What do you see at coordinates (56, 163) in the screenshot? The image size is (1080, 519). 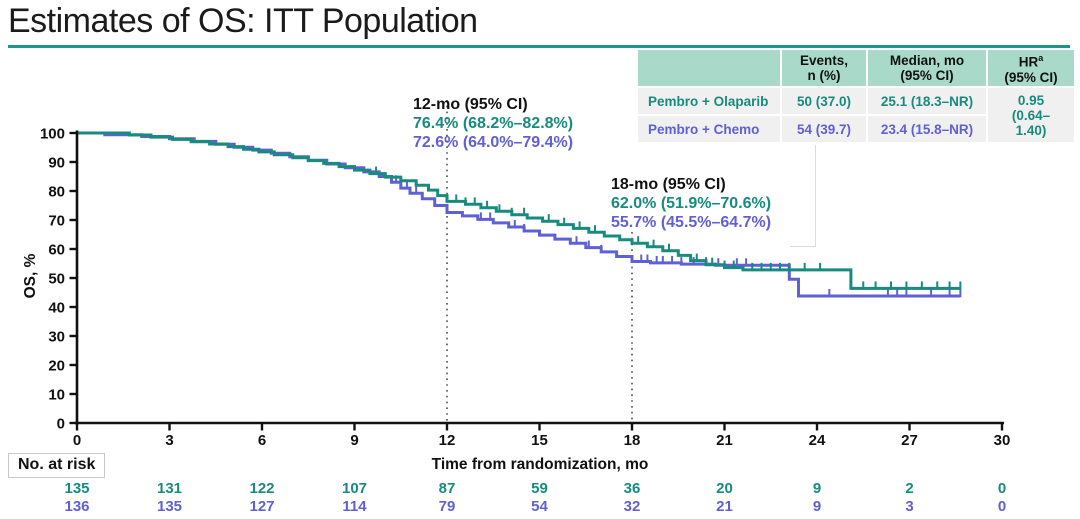 I see `y-tick-label: 90` at bounding box center [56, 163].